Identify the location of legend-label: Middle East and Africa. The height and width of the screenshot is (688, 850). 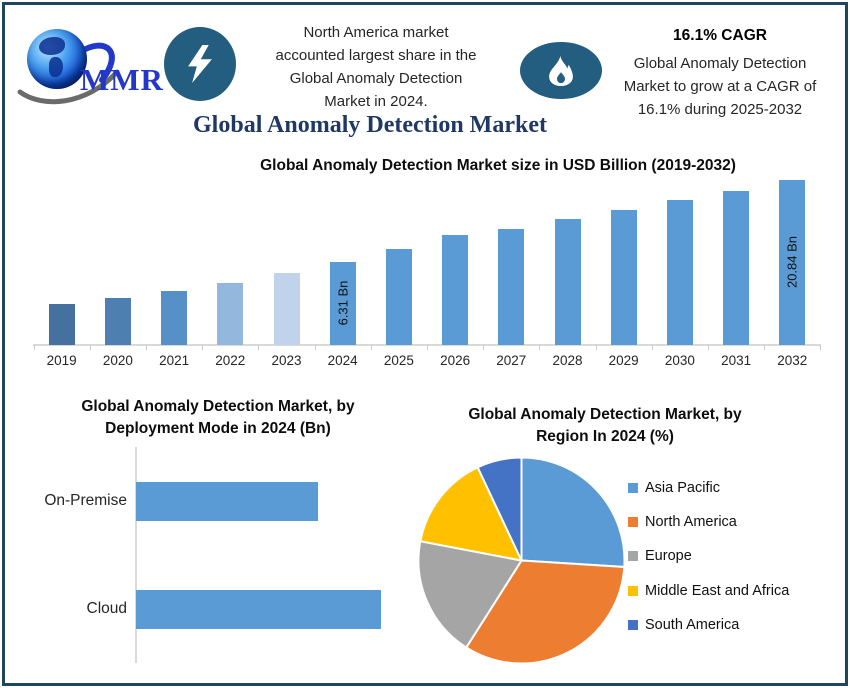
(717, 590).